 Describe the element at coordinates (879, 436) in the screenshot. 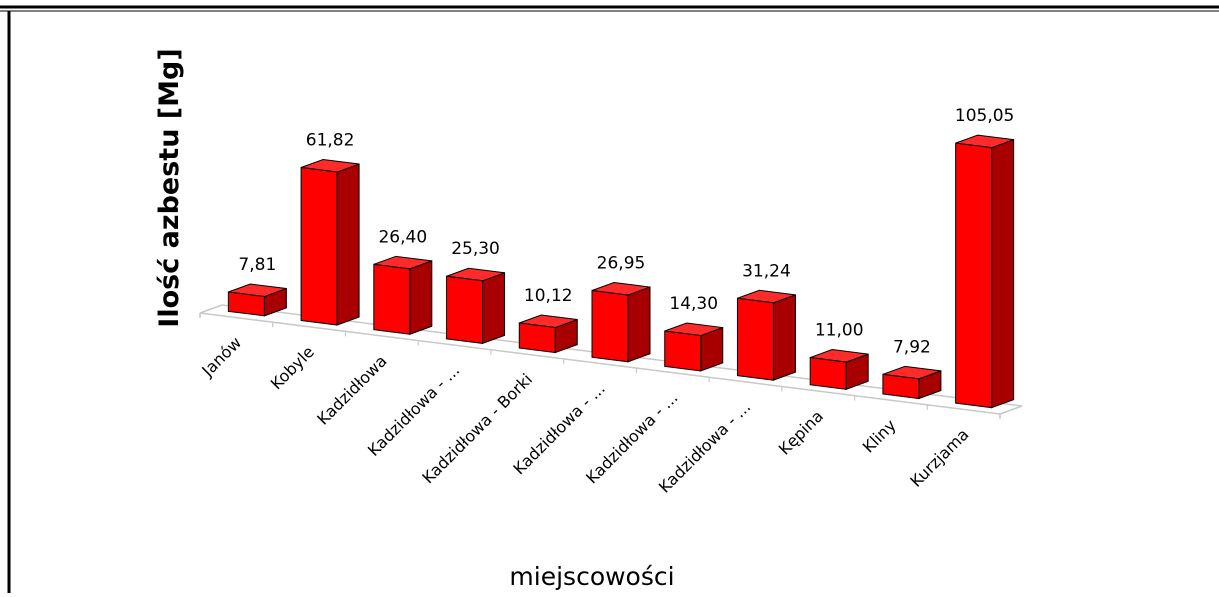

I see `x-tick-label: Kliny` at that location.